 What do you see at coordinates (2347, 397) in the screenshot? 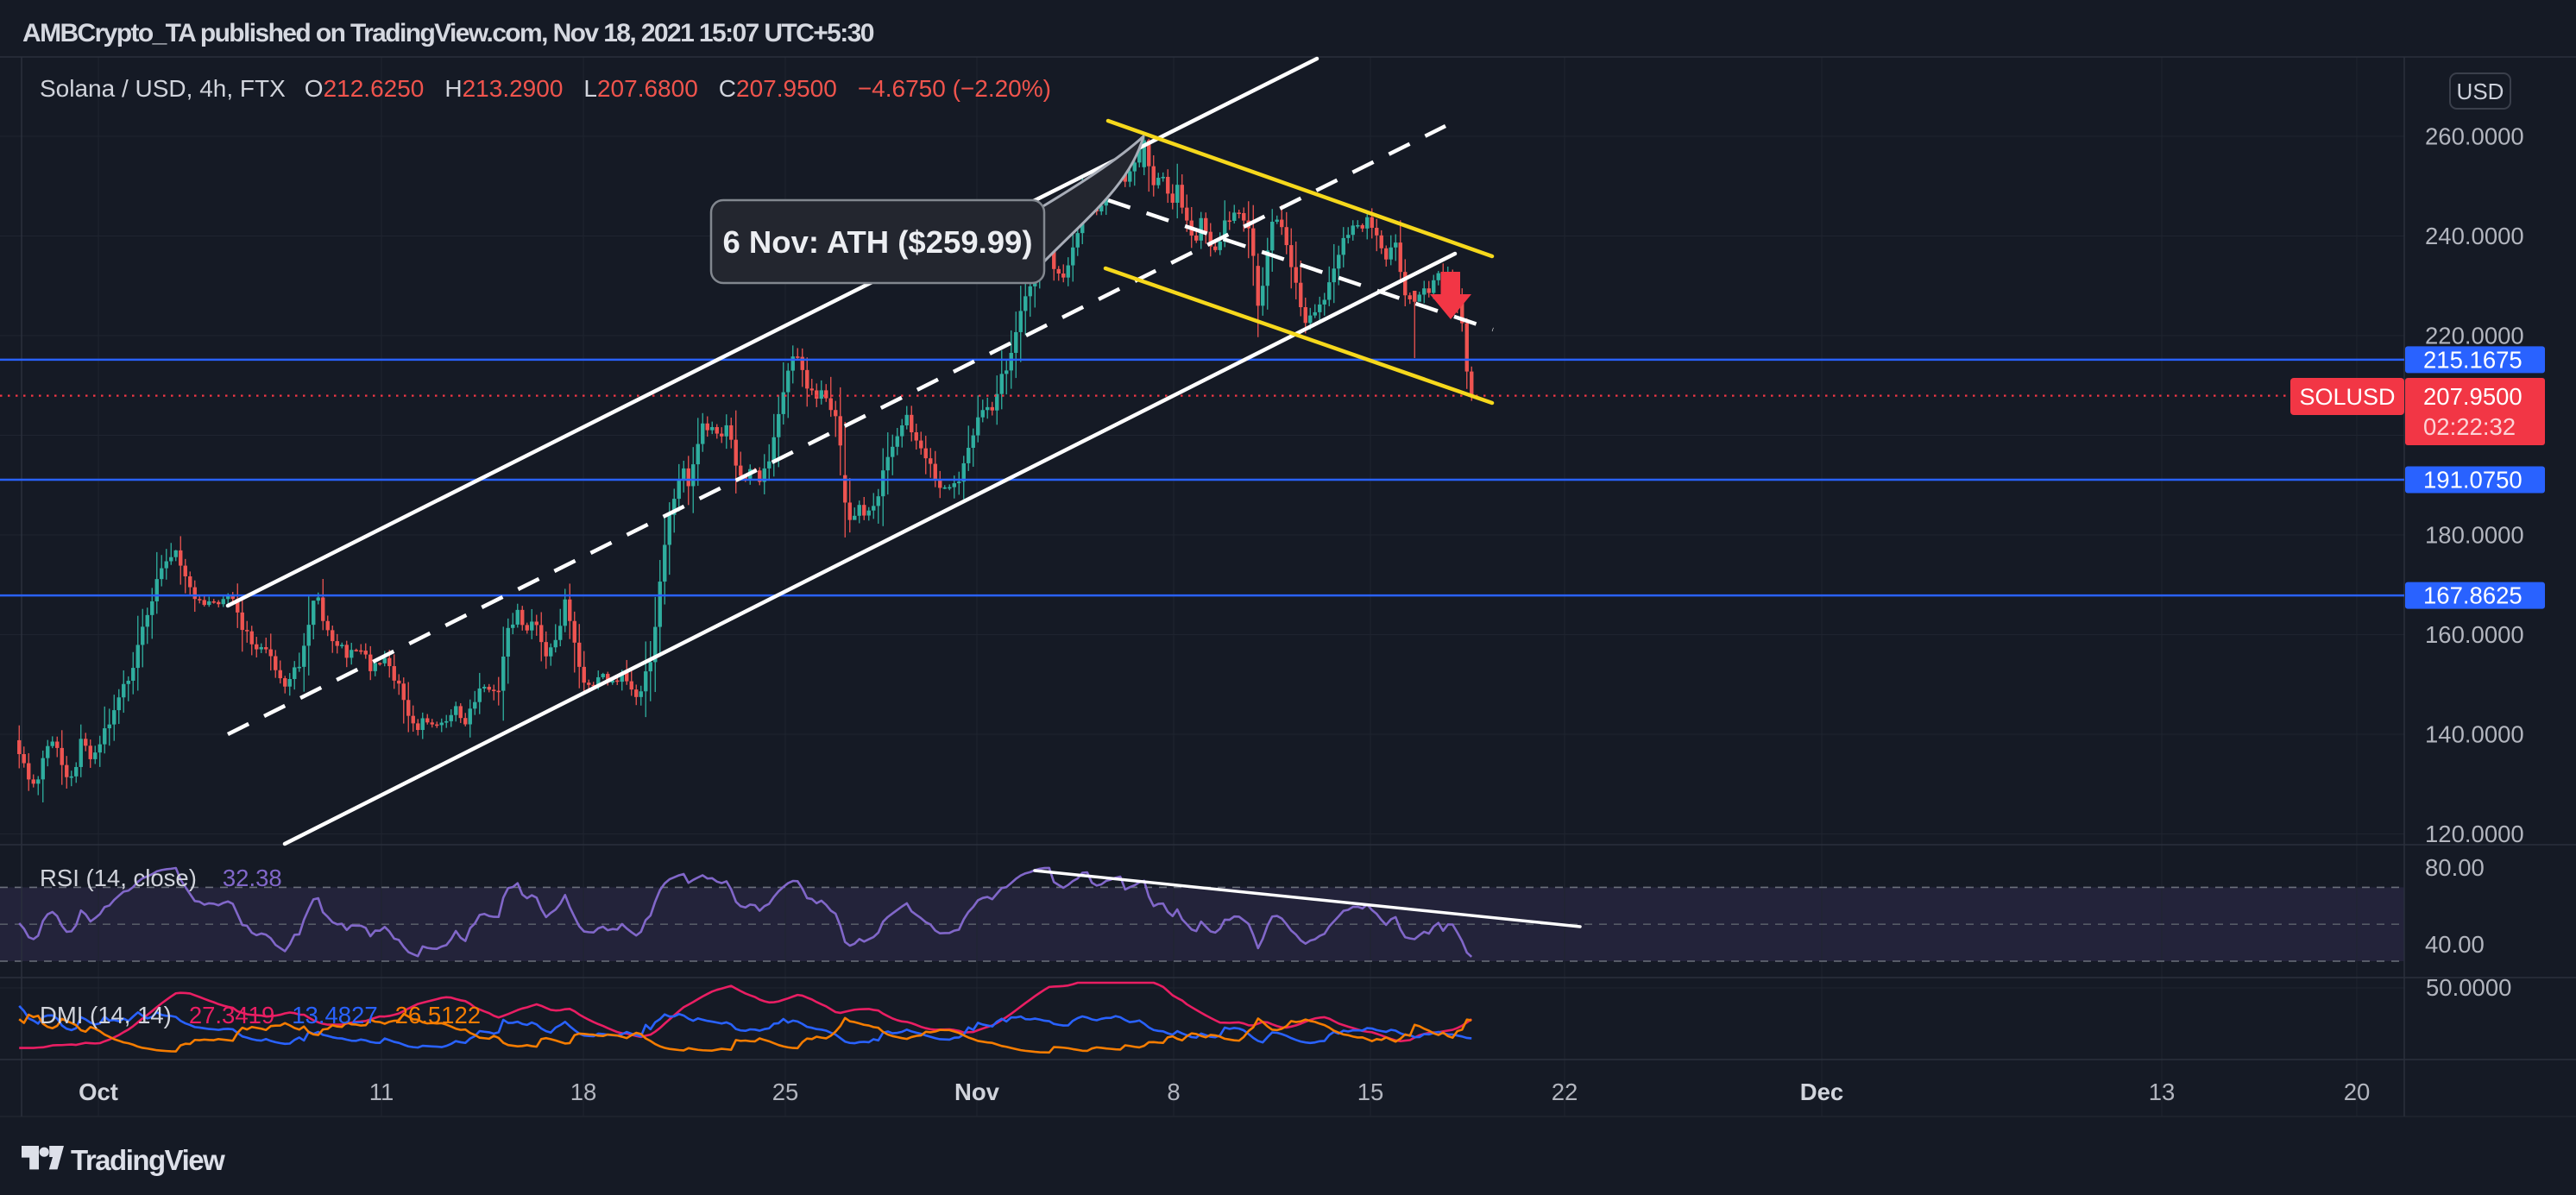
I see `svg-text: SOLUSD` at bounding box center [2347, 397].